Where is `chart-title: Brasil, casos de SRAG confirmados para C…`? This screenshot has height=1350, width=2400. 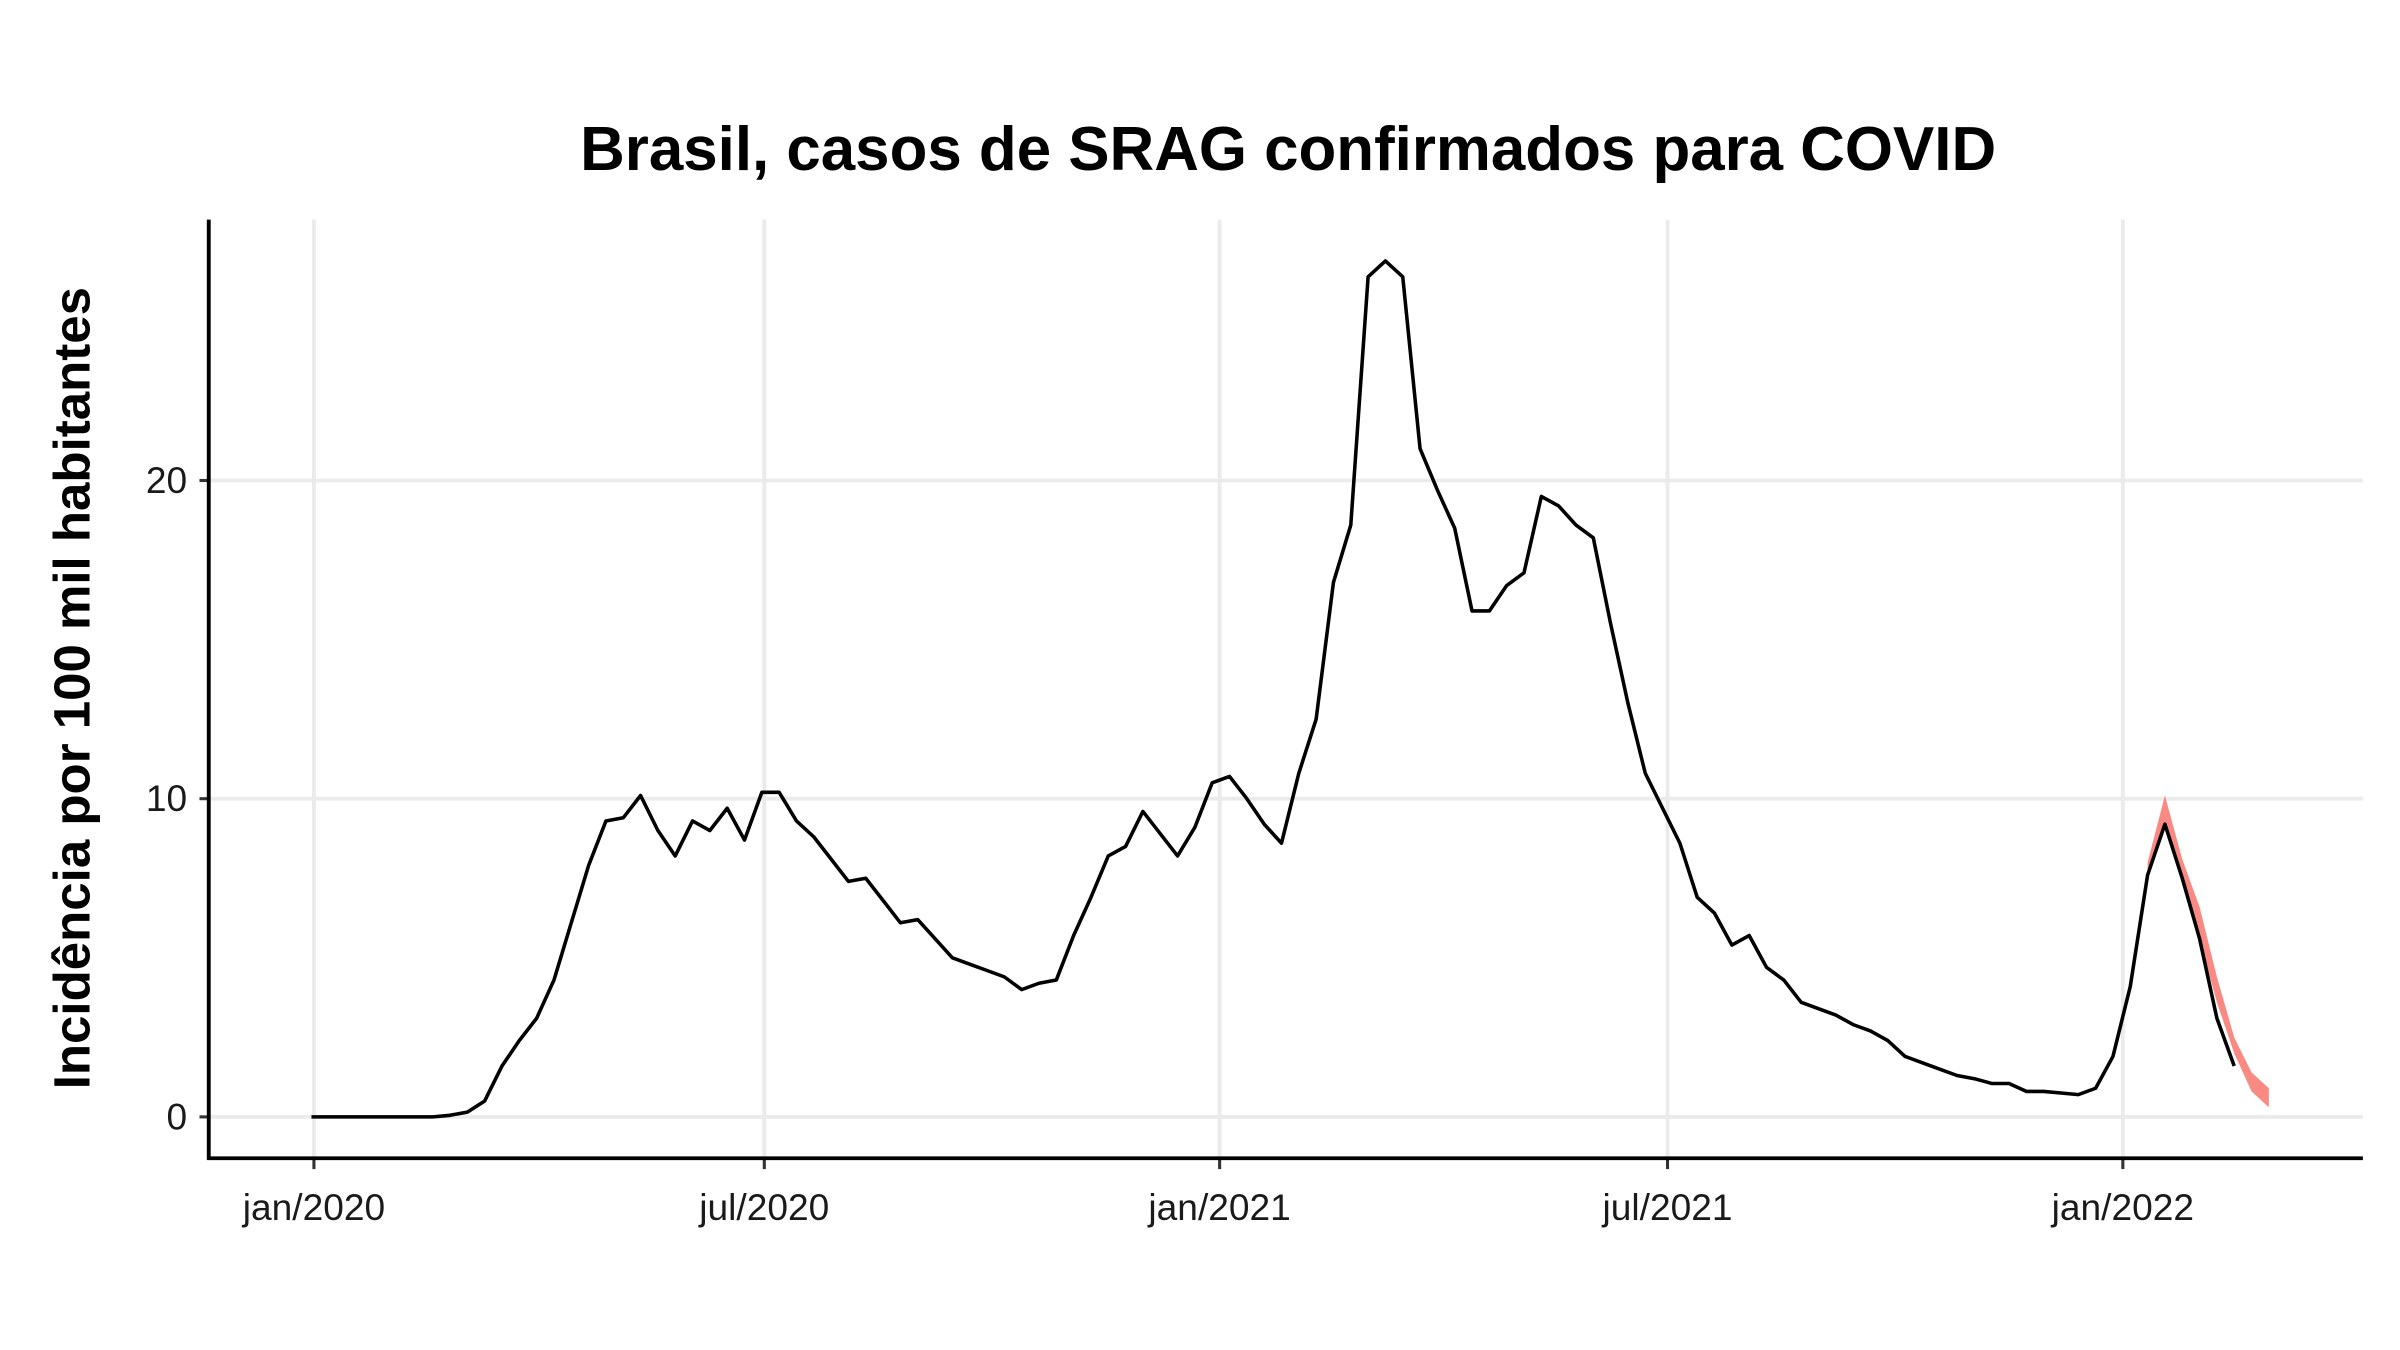
chart-title: Brasil, casos de SRAG confirmados para C… is located at coordinates (1288, 149).